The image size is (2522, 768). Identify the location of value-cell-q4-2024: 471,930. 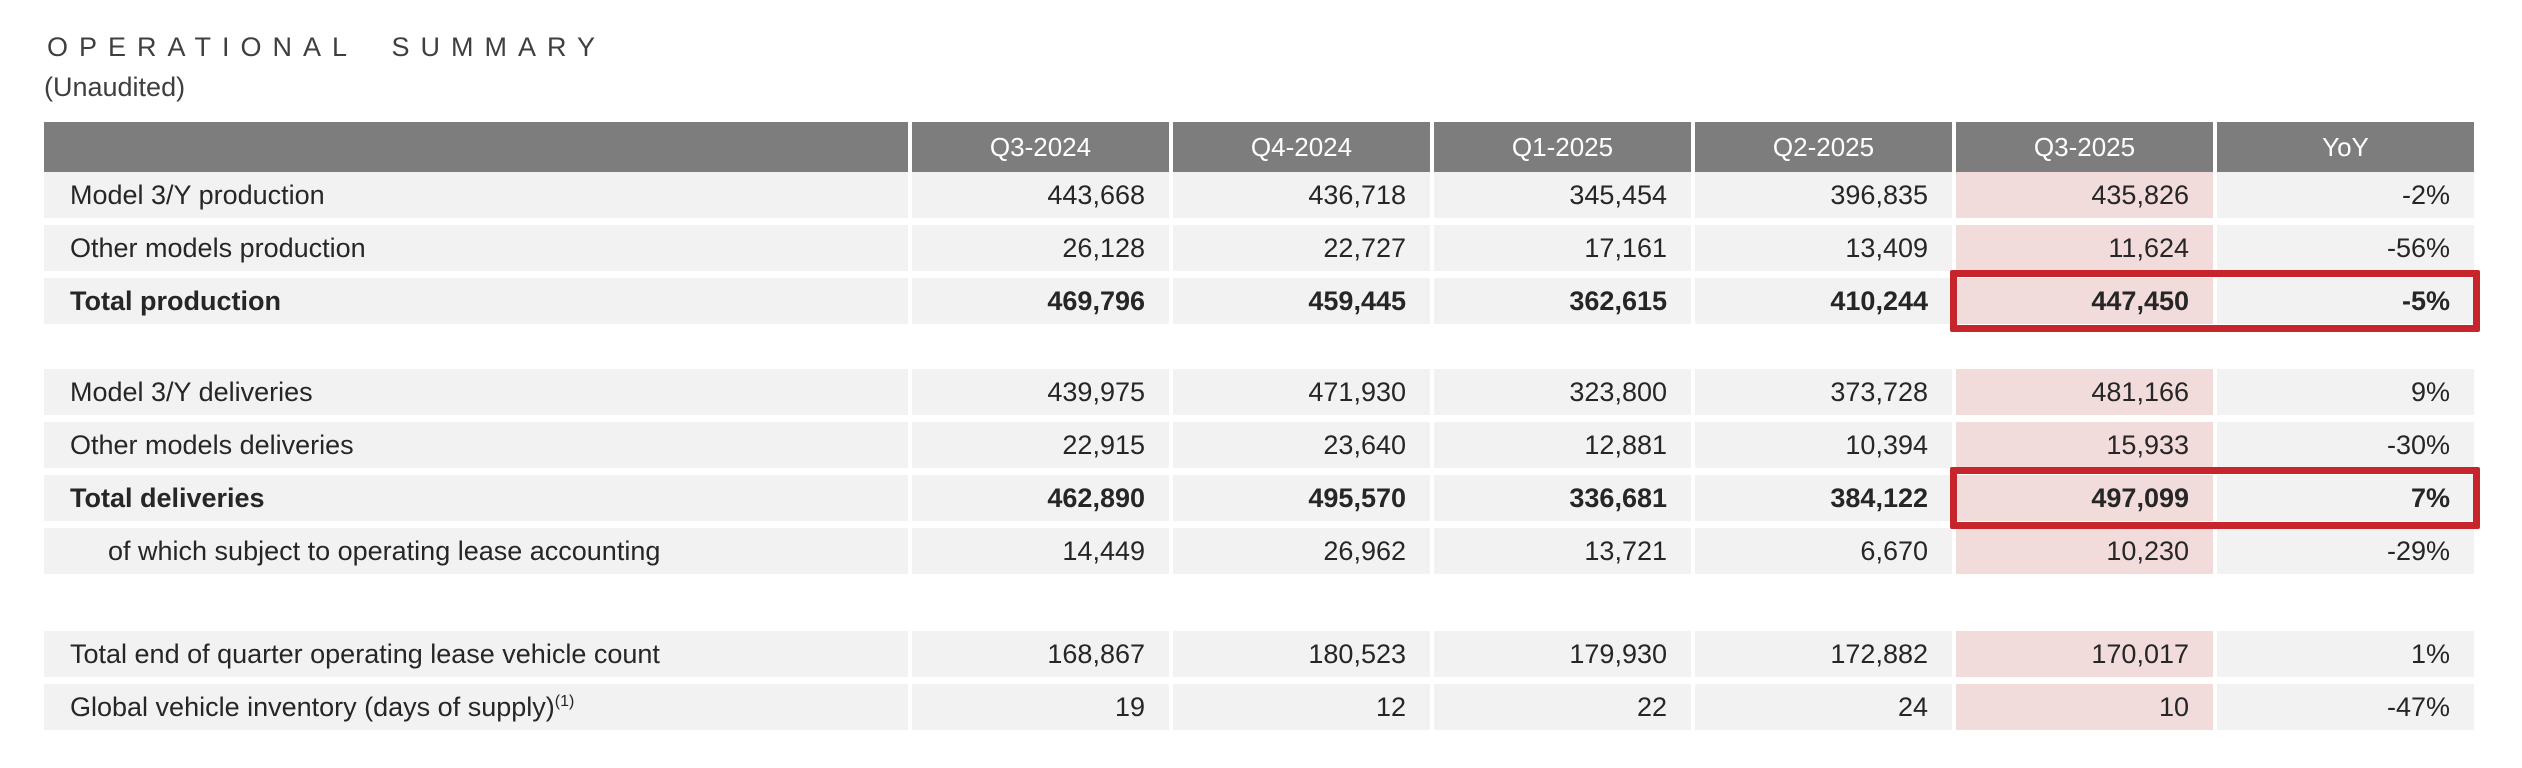
(1301, 392).